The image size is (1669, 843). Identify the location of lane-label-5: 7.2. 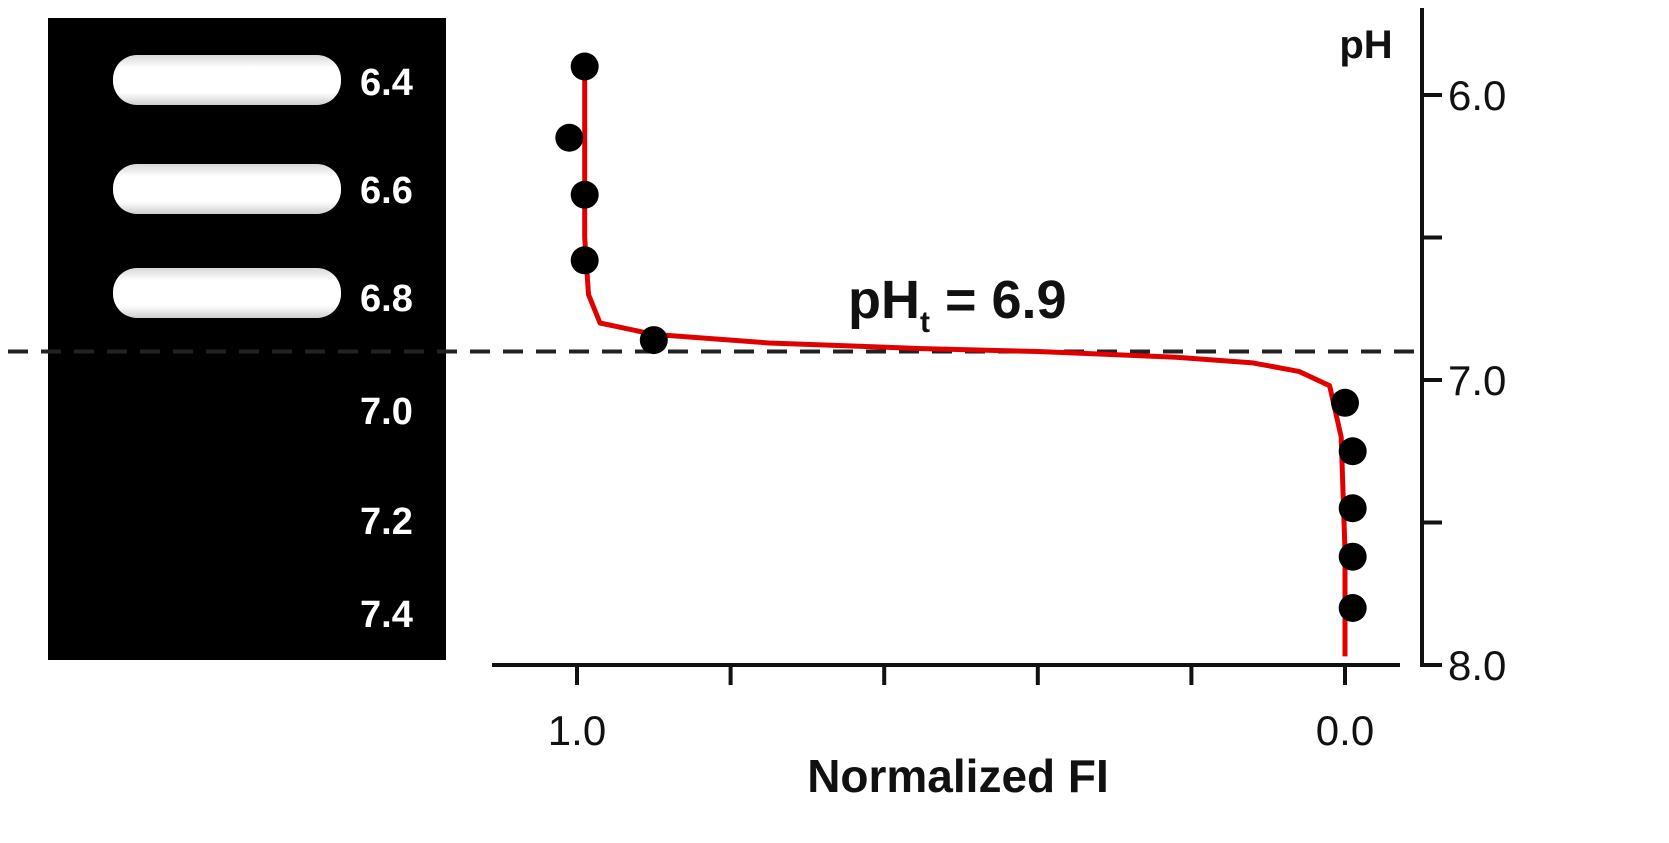
(386, 522).